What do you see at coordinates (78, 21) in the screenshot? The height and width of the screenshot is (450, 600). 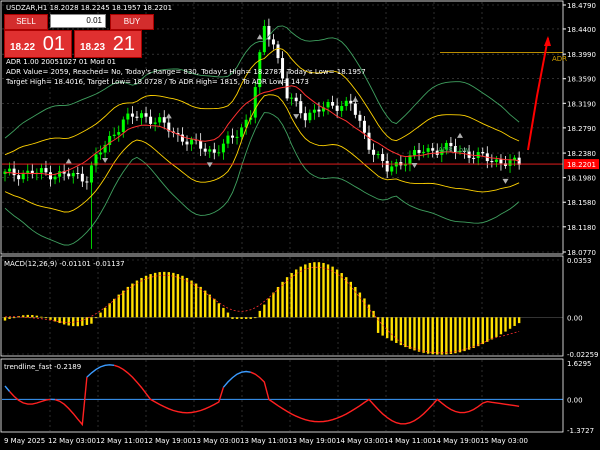 I see `lot-size-input: 0.01` at bounding box center [78, 21].